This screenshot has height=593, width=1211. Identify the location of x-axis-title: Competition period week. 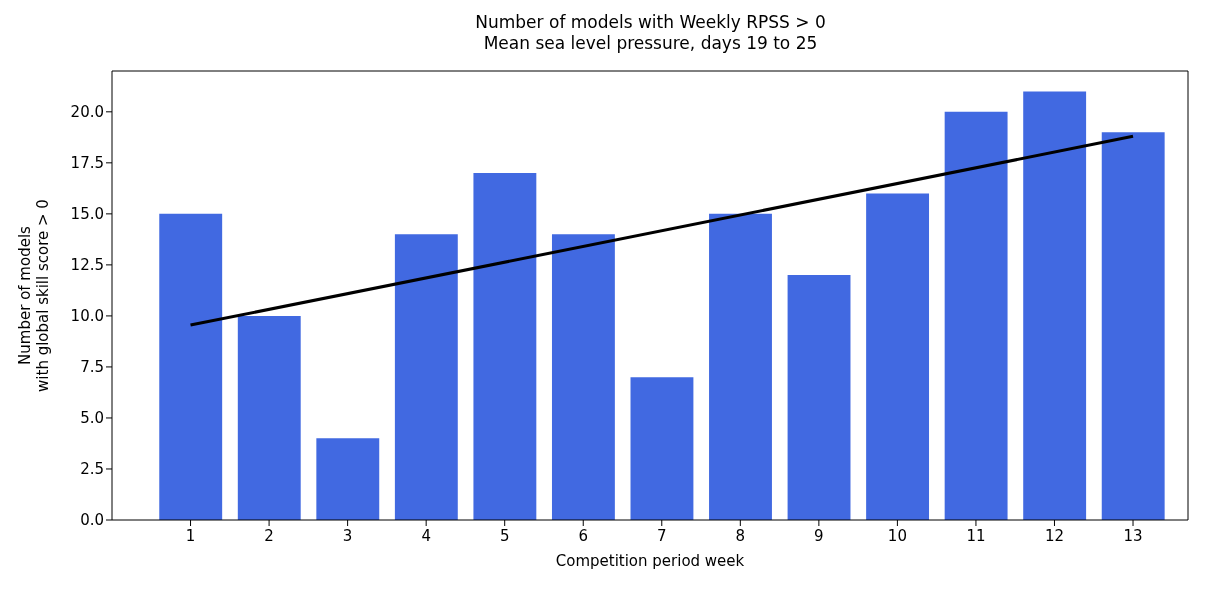
(650, 561).